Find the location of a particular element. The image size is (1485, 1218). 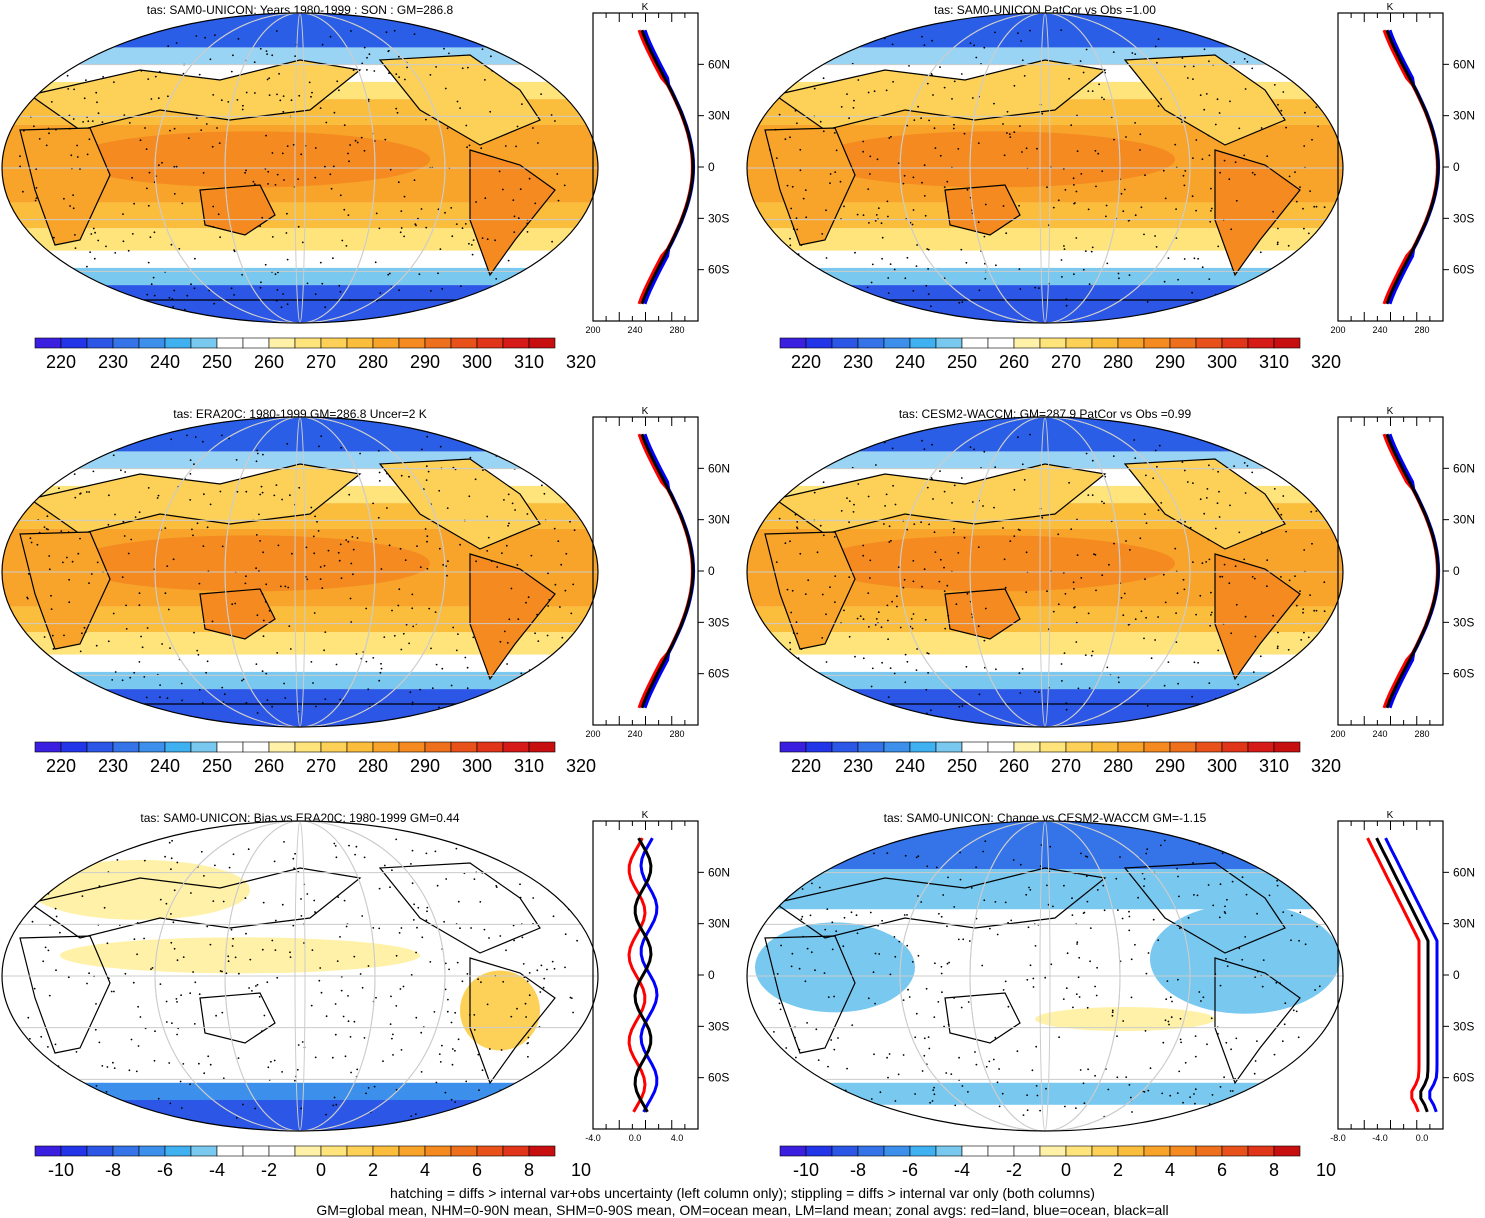

colorbar-tick-label: 290 is located at coordinates (1170, 766).